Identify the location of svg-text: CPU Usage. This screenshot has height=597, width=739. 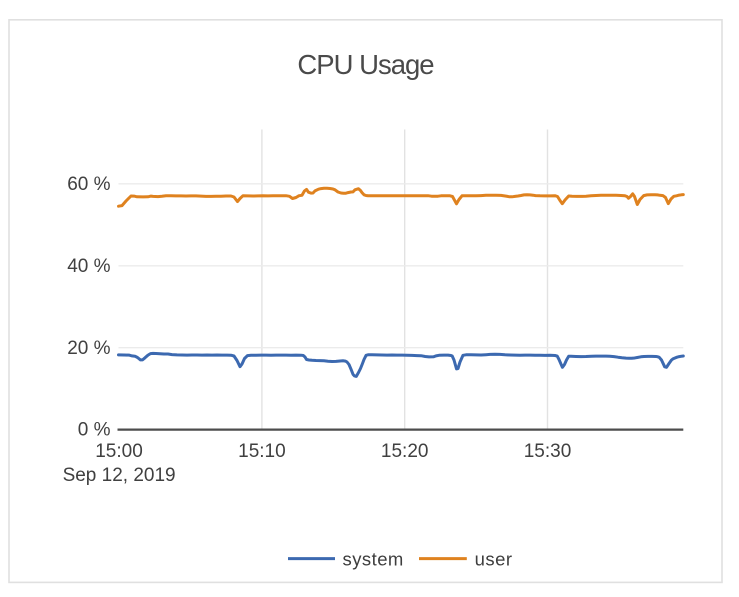
(365, 64).